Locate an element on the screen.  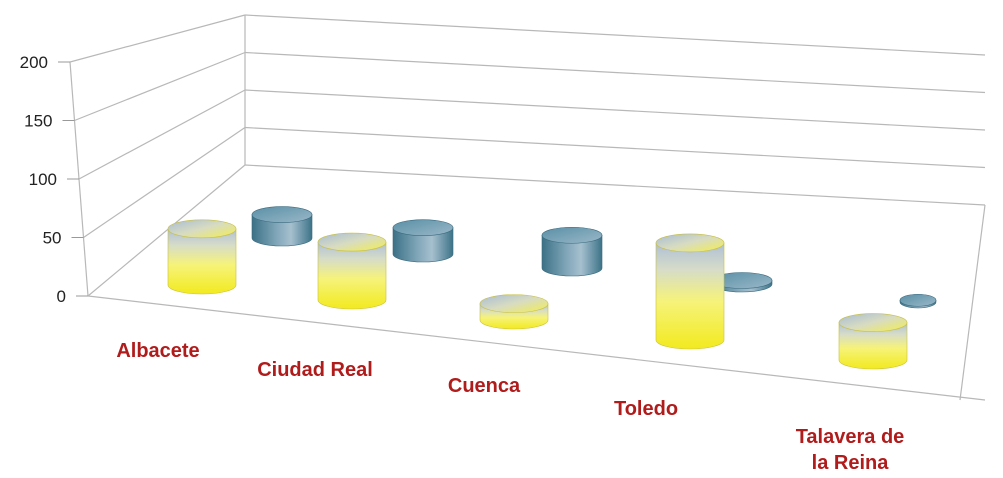
floor-right-edge is located at coordinates (972, 302).